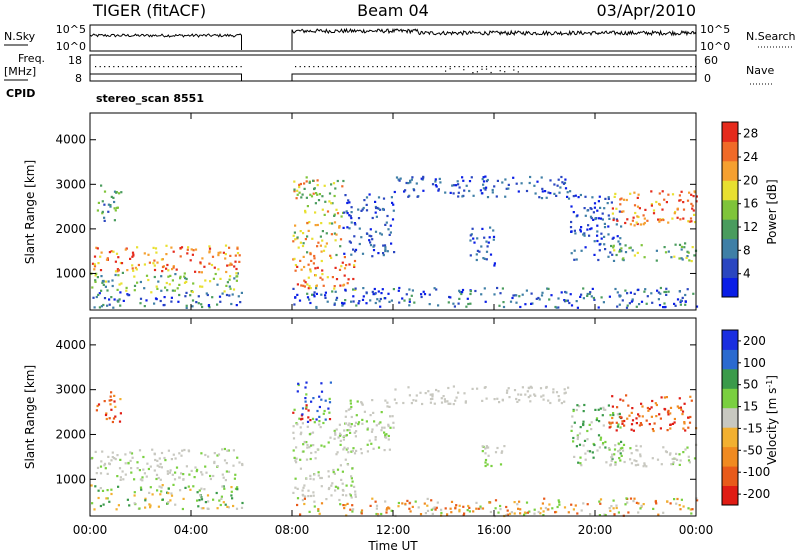 The width and height of the screenshot is (800, 554). What do you see at coordinates (31, 58) in the screenshot?
I see `freq-label: Freq.` at bounding box center [31, 58].